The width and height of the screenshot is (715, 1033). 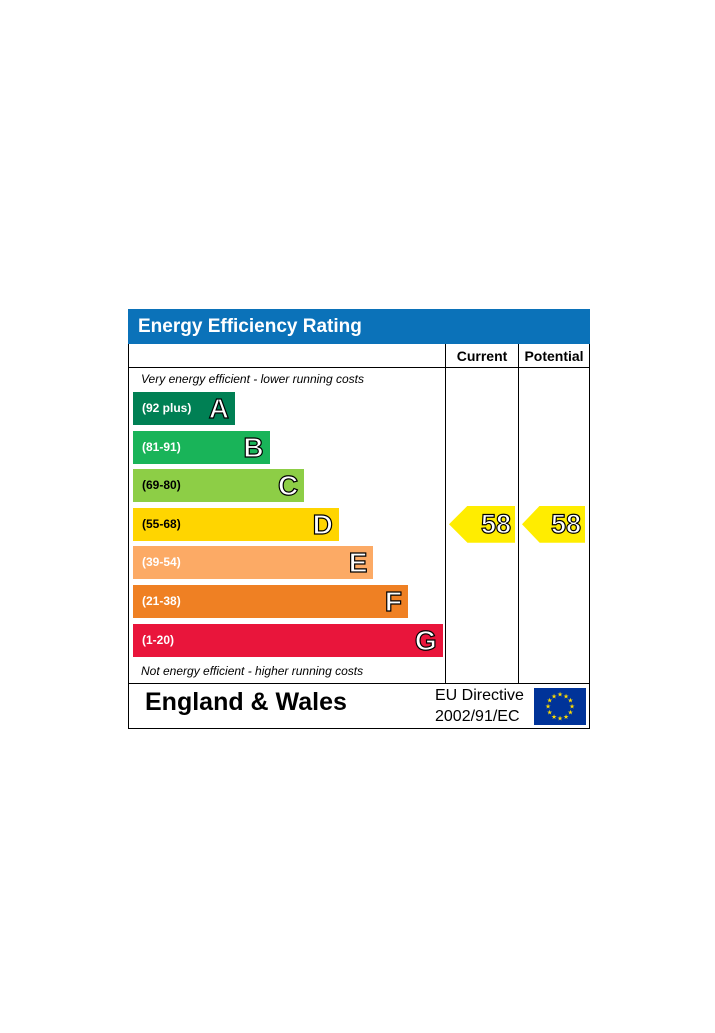 I want to click on band-c: (69-80) C, so click(x=219, y=486).